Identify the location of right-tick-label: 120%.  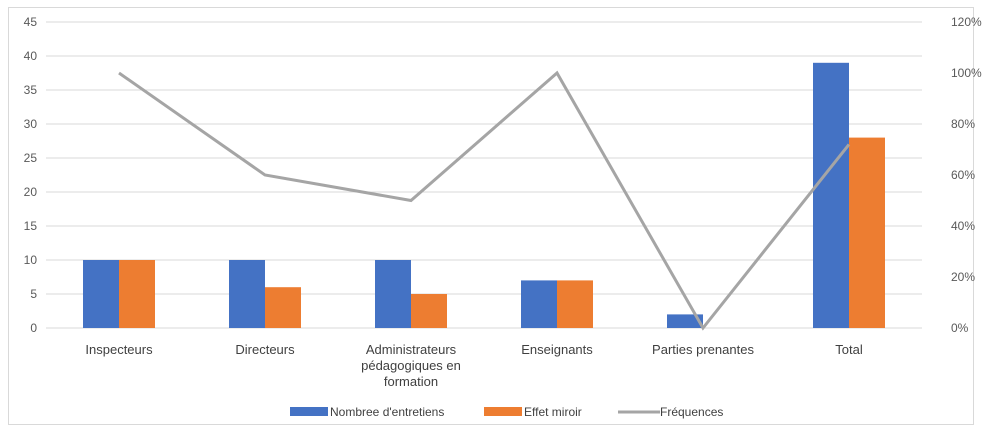
(966, 22).